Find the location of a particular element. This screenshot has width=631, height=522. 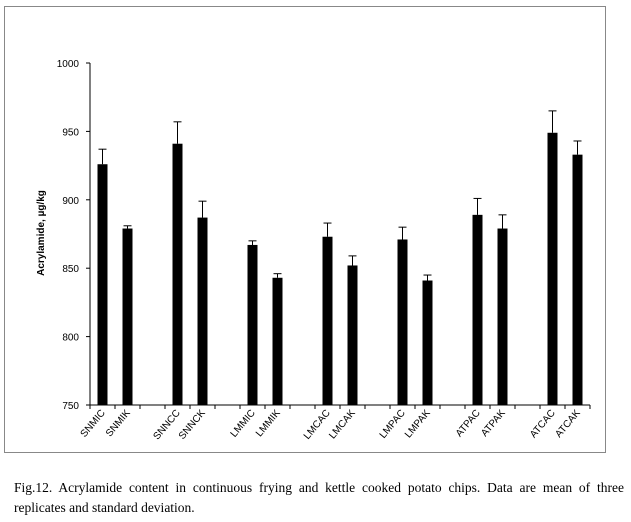

bar-atpak is located at coordinates (502, 316).